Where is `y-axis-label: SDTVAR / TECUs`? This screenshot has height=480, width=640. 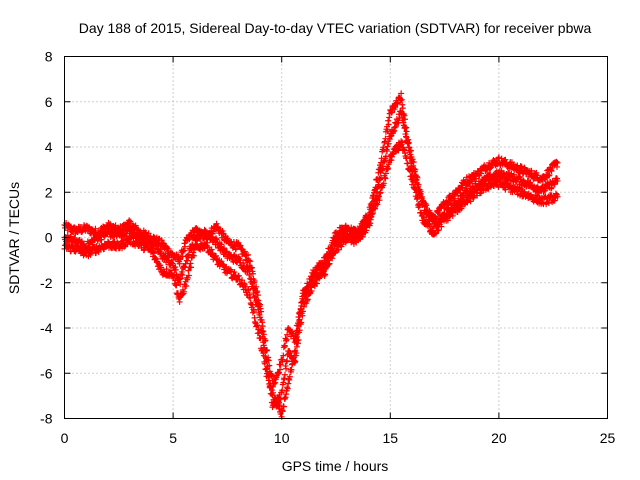 y-axis-label: SDTVAR / TECUs is located at coordinates (14, 238).